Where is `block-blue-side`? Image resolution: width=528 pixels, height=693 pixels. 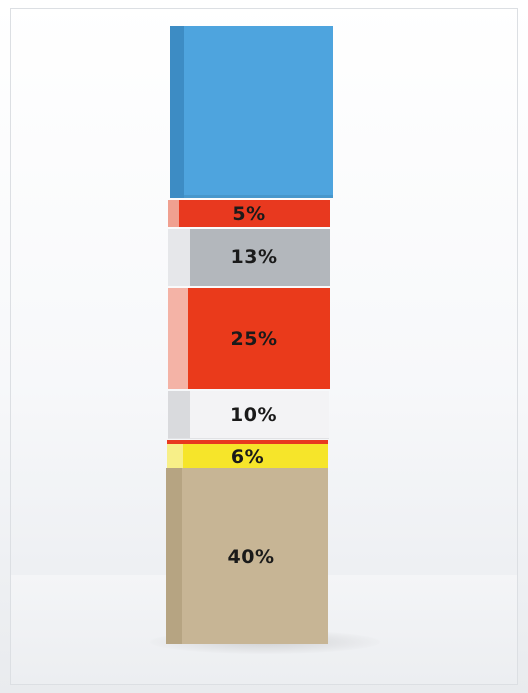
block-blue-side is located at coordinates (177, 112).